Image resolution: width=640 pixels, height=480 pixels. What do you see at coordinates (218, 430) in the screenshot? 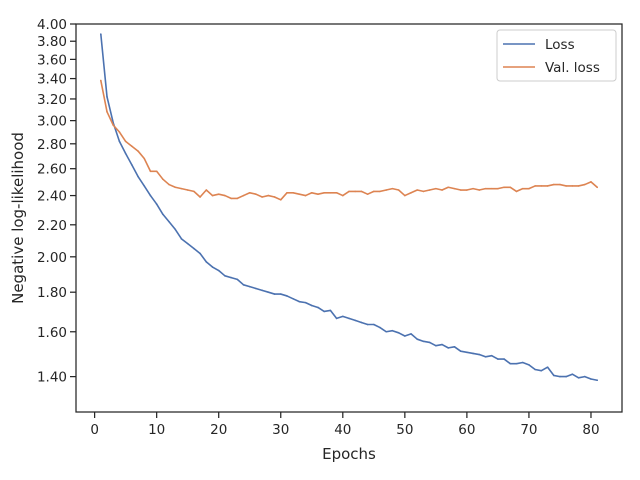
I see `x-tick-label: 20` at bounding box center [218, 430].